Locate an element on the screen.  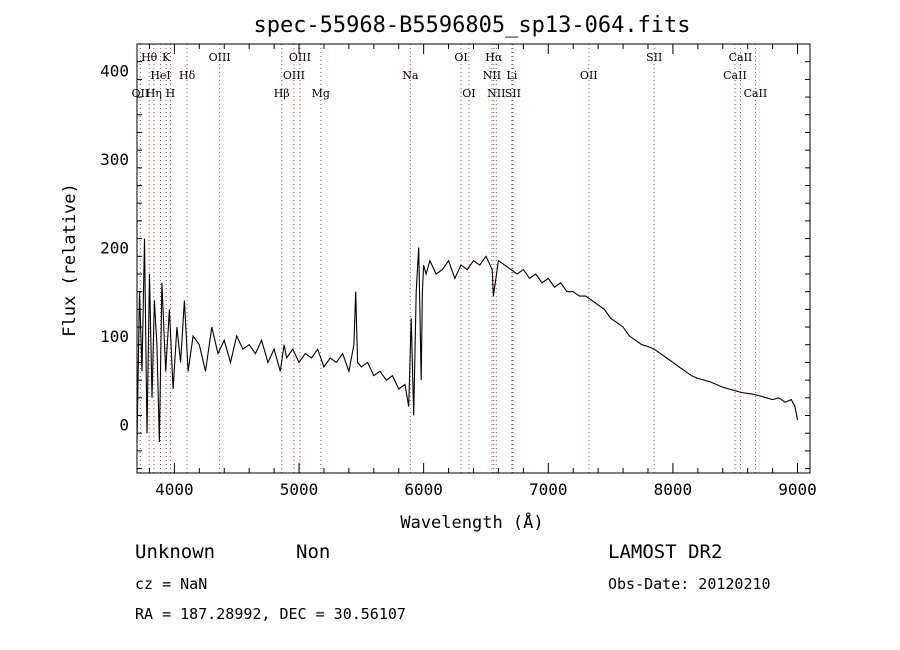
x-tick-label-3: 7000 is located at coordinates (548, 489).